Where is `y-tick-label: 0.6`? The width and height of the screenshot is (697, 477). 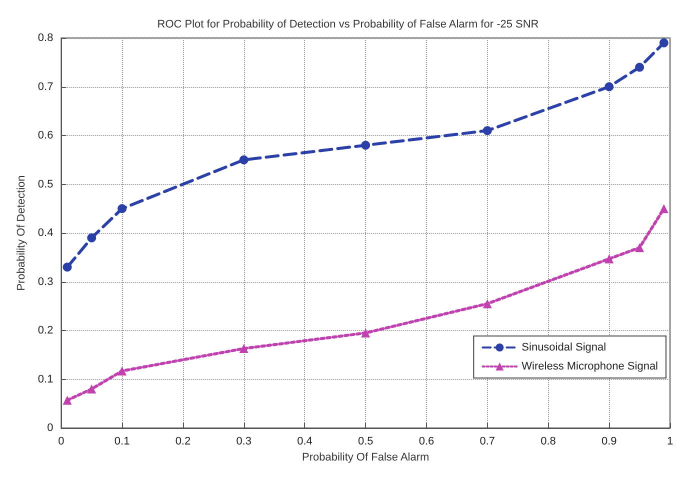 y-tick-label: 0.6 is located at coordinates (46, 136).